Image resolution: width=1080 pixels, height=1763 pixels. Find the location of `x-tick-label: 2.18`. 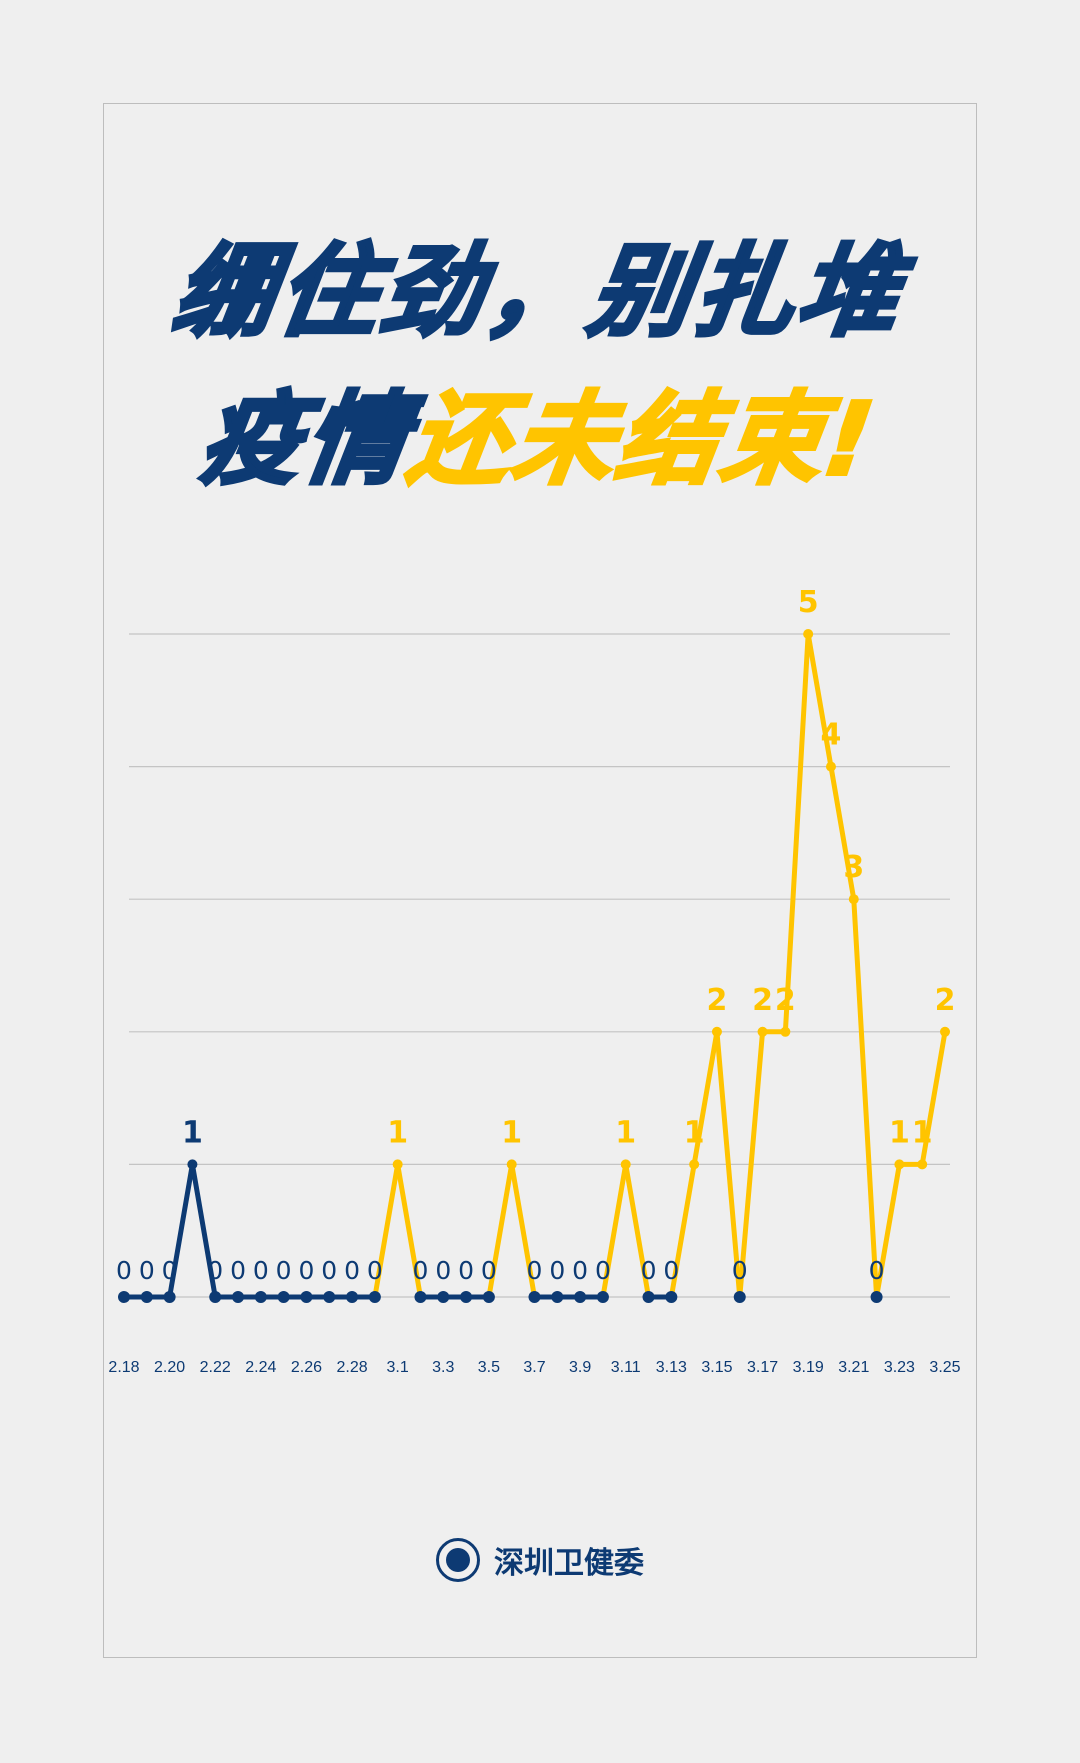

x-tick-label: 2.18 is located at coordinates (123, 1367).